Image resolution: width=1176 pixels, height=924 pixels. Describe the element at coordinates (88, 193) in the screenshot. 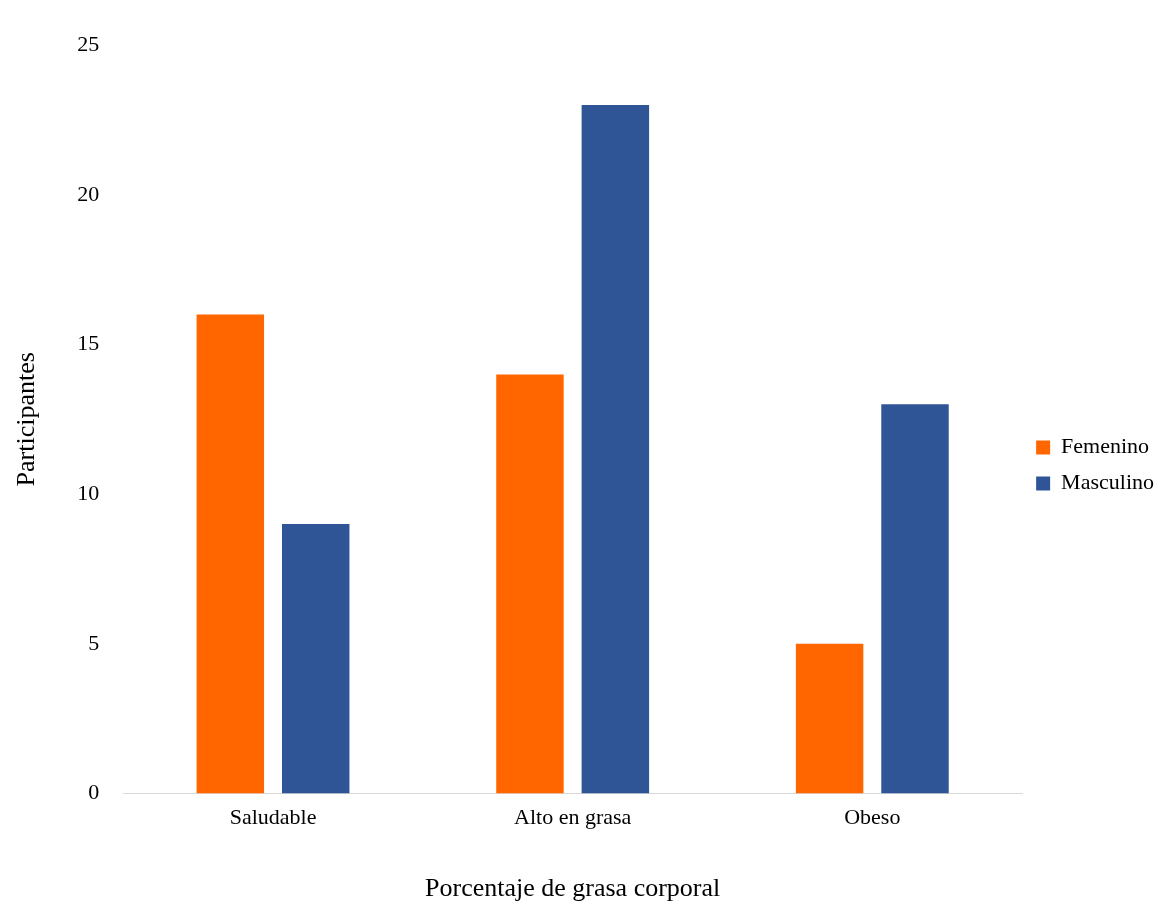

I see `y-tick-label: 20` at that location.